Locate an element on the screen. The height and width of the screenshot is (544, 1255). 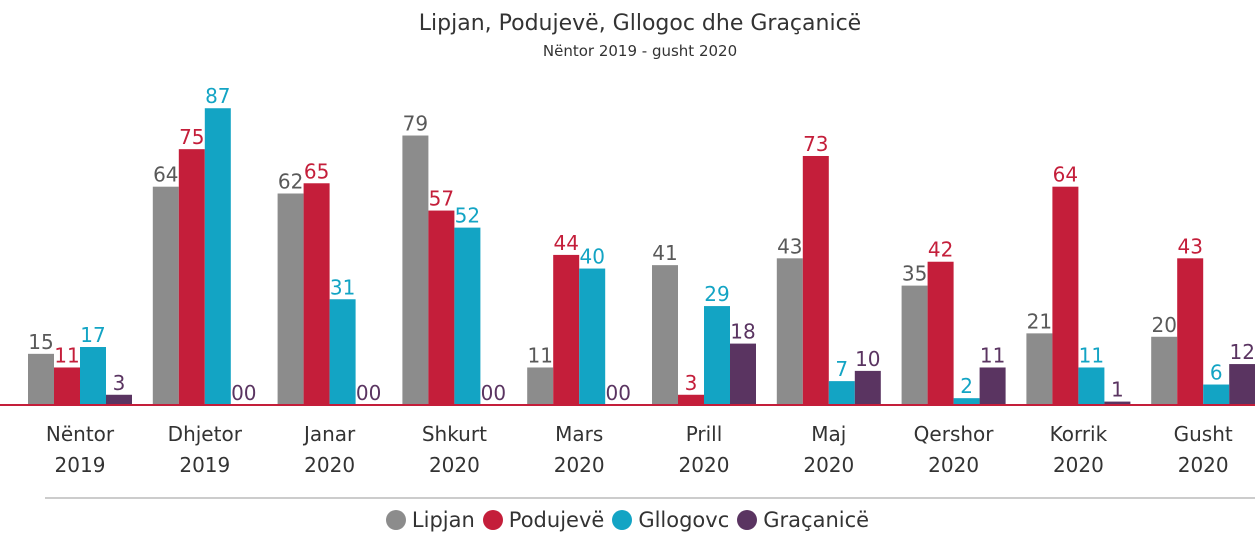
data-label: 18 is located at coordinates (742, 332).